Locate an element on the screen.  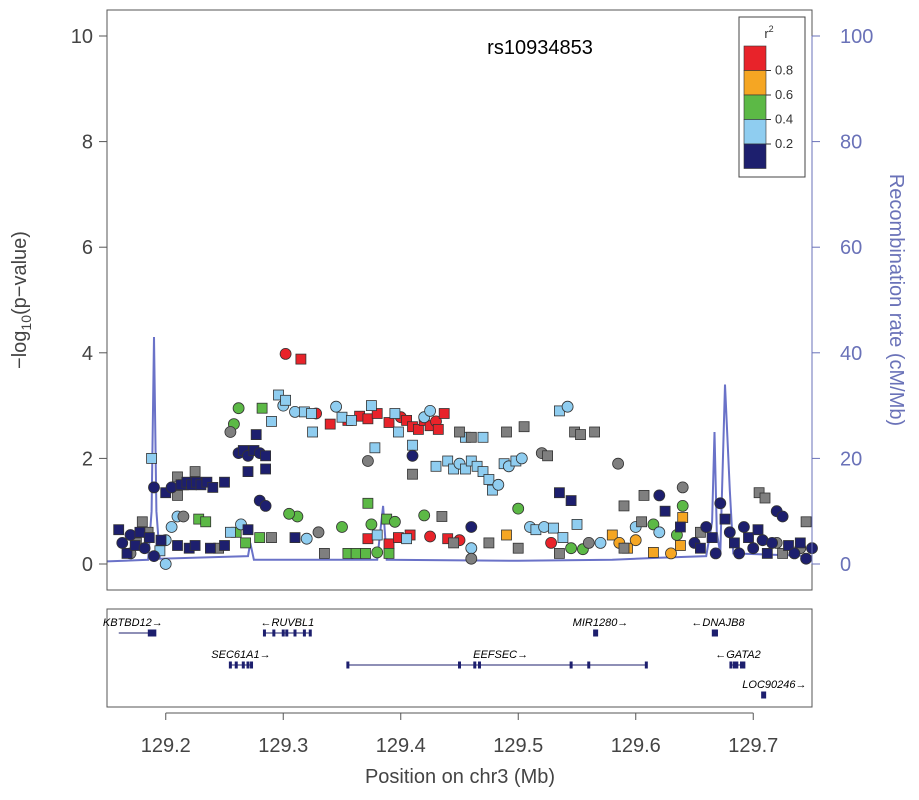
y-axis-label-suffix: (p−value) is located at coordinates (20, 273).